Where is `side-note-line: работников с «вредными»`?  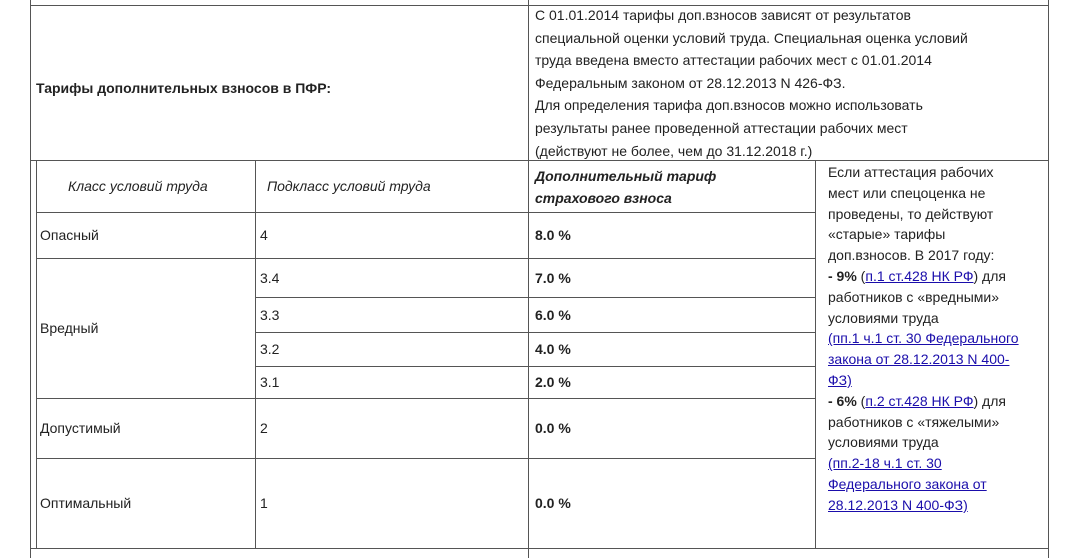
side-note-line: работников с «вредными» is located at coordinates (913, 297).